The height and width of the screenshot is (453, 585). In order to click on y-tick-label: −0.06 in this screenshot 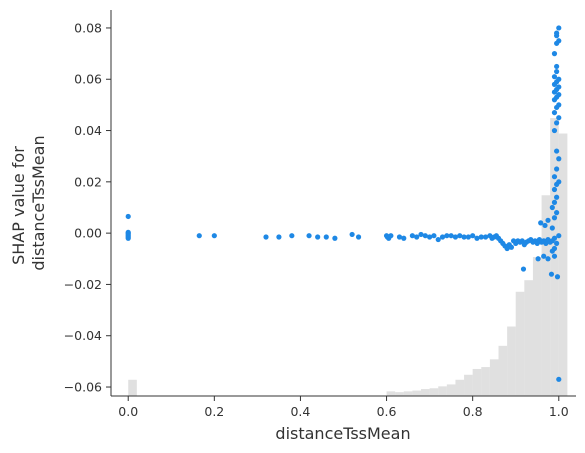, I will do `click(83, 387)`.